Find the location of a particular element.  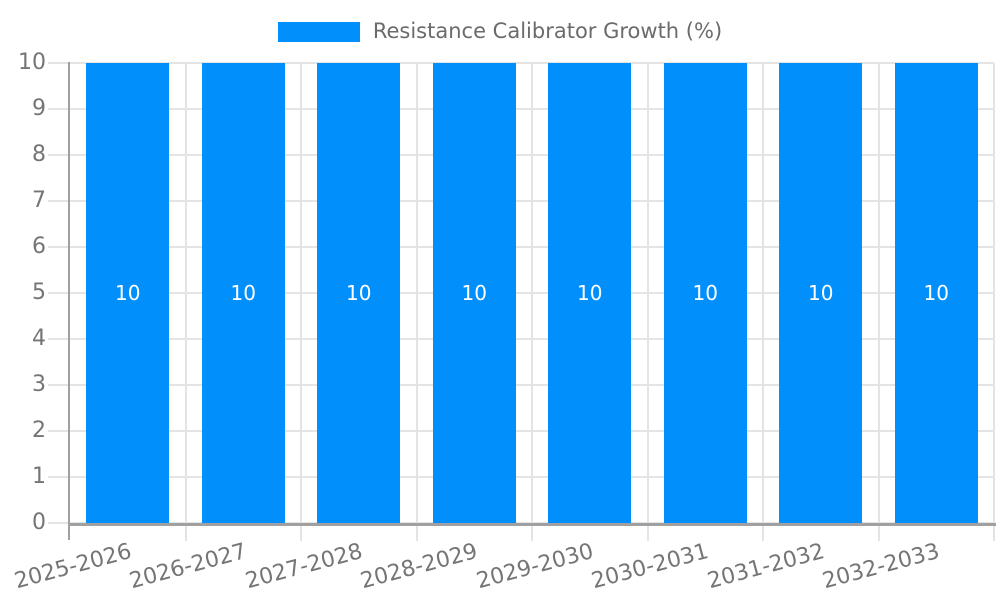

y-axis-tick-label: 7 is located at coordinates (39, 200).